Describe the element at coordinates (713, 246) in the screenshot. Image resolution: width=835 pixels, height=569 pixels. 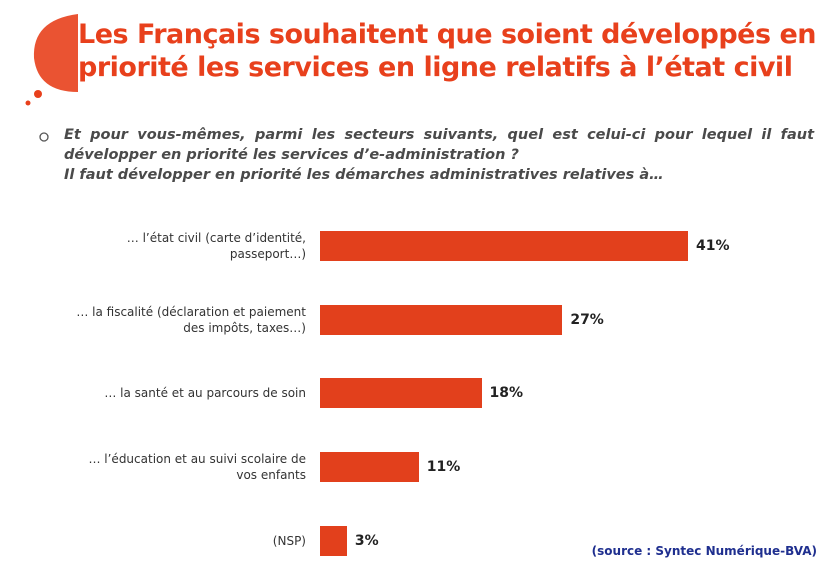
I see `value-label: 41%` at that location.